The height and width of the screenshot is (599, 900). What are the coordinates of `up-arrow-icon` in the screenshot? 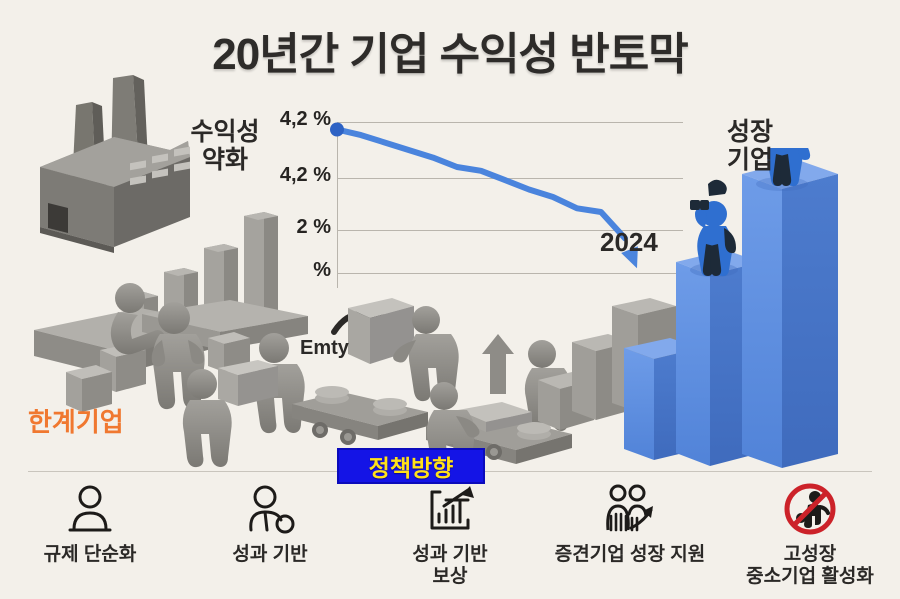 It's located at (498, 364).